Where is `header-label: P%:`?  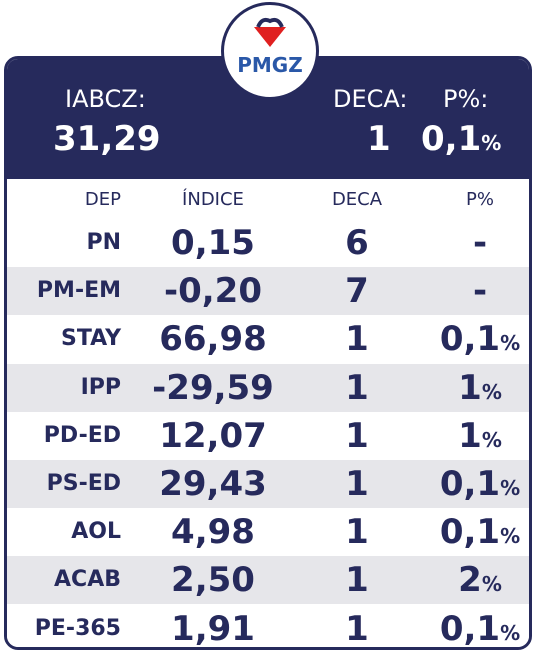
header-label: P%: is located at coordinates (466, 99).